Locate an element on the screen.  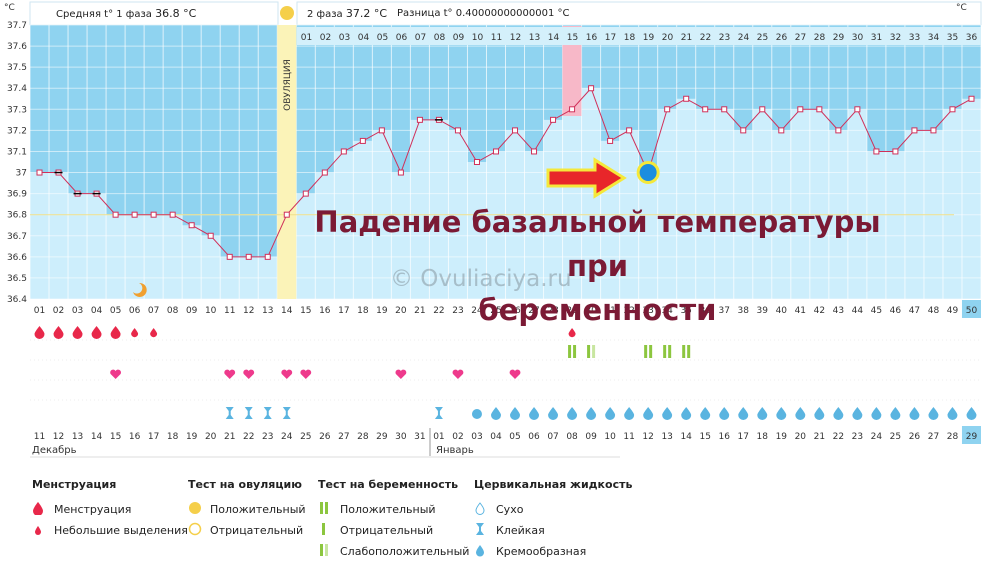
legend-item: Положительный is located at coordinates (247, 509).